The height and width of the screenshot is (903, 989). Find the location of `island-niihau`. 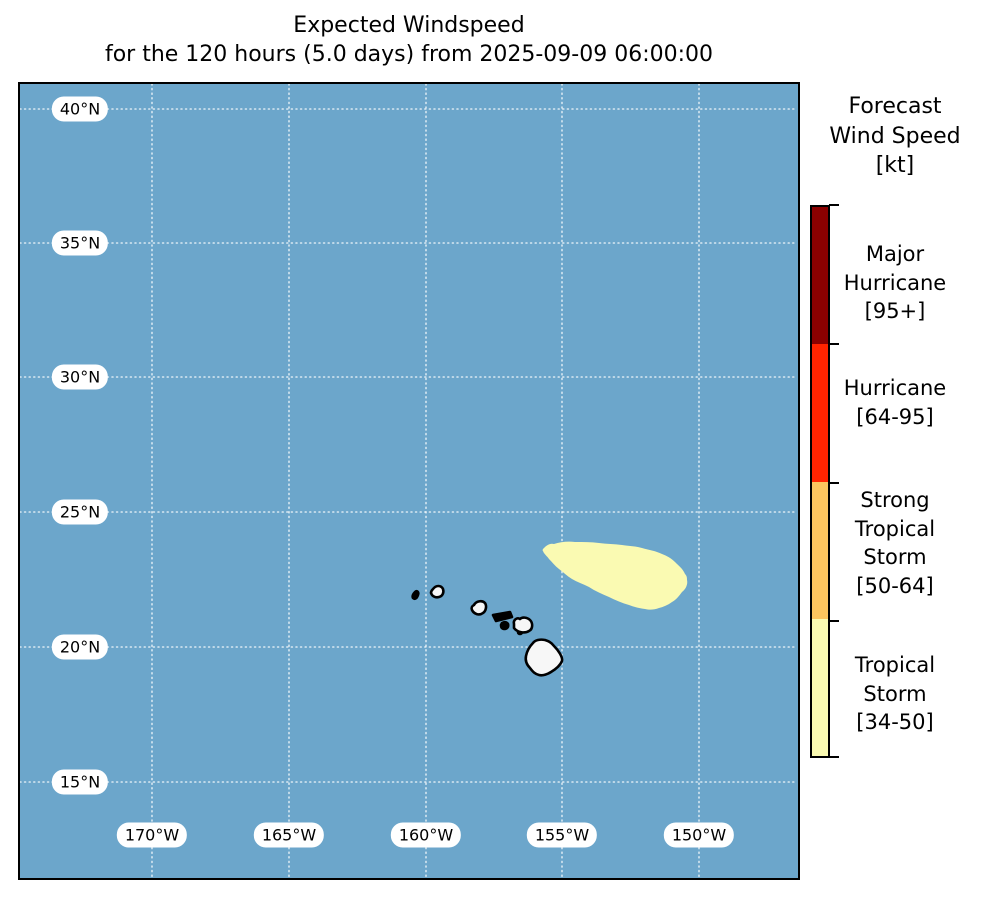

island-niihau is located at coordinates (415, 595).